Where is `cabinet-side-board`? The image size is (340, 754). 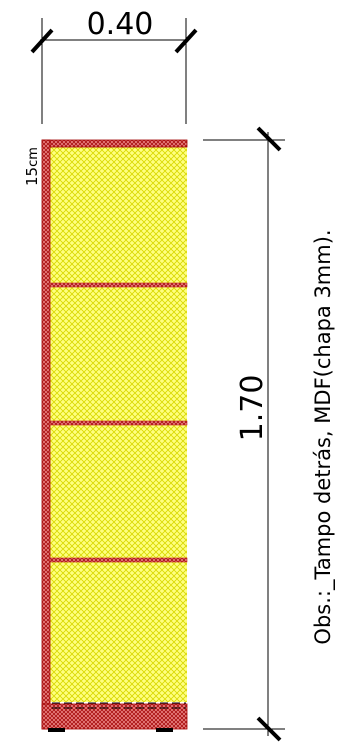
cabinet-side-board is located at coordinates (46, 434).